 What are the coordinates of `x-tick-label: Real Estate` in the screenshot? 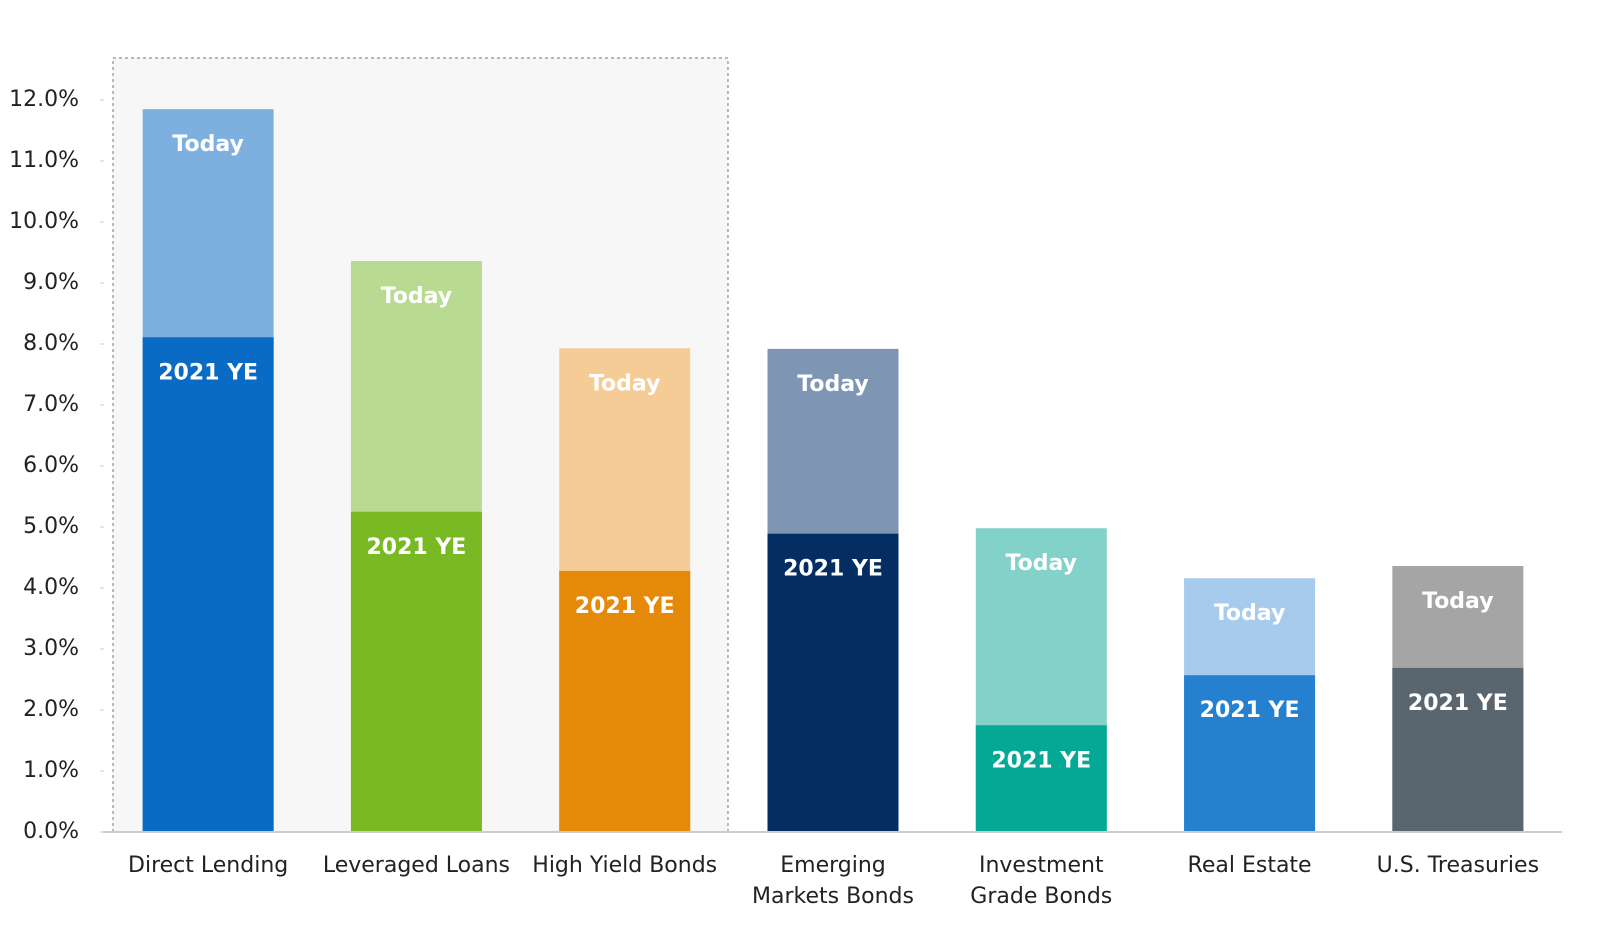 It's located at (1250, 865).